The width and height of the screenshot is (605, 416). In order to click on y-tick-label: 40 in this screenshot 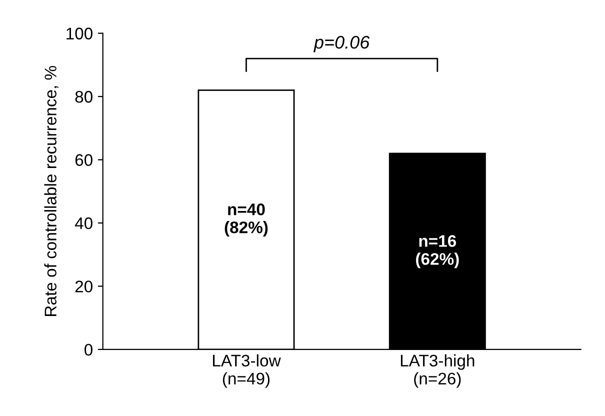, I will do `click(83, 223)`.